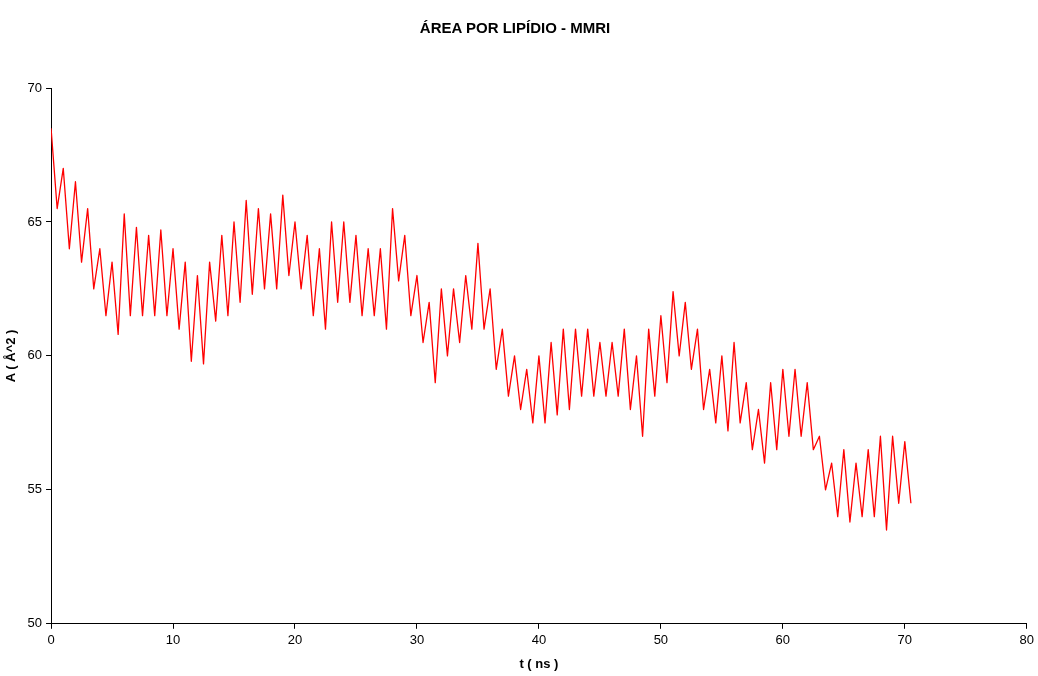 Image resolution: width=1038 pixels, height=676 pixels. I want to click on y-tick-label: 55, so click(35, 489).